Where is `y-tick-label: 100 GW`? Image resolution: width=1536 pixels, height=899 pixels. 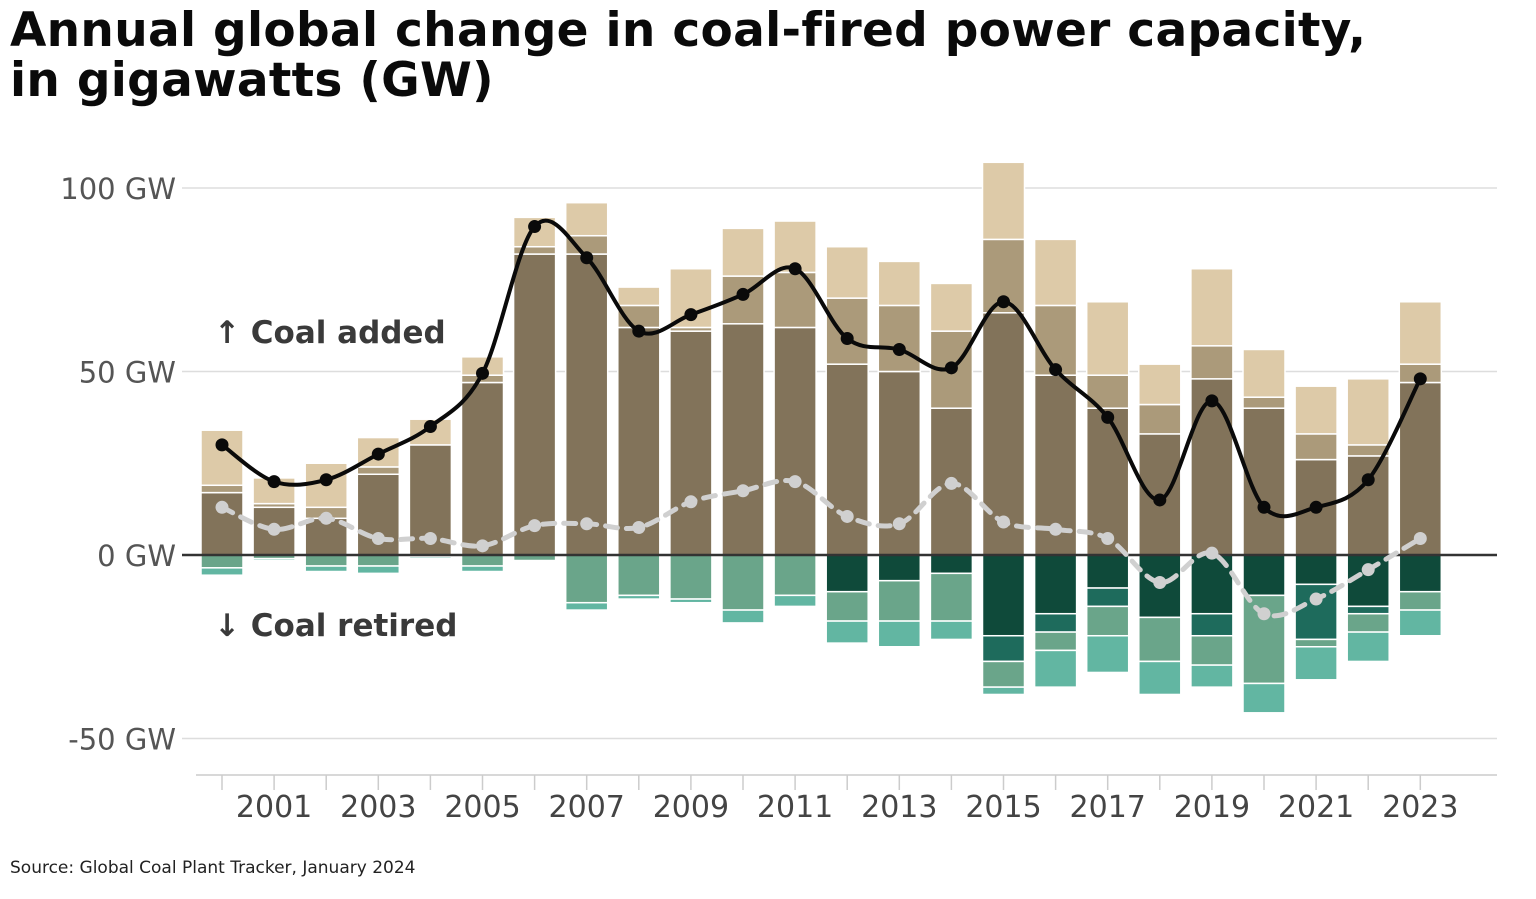 y-tick-label: 100 GW is located at coordinates (118, 189).